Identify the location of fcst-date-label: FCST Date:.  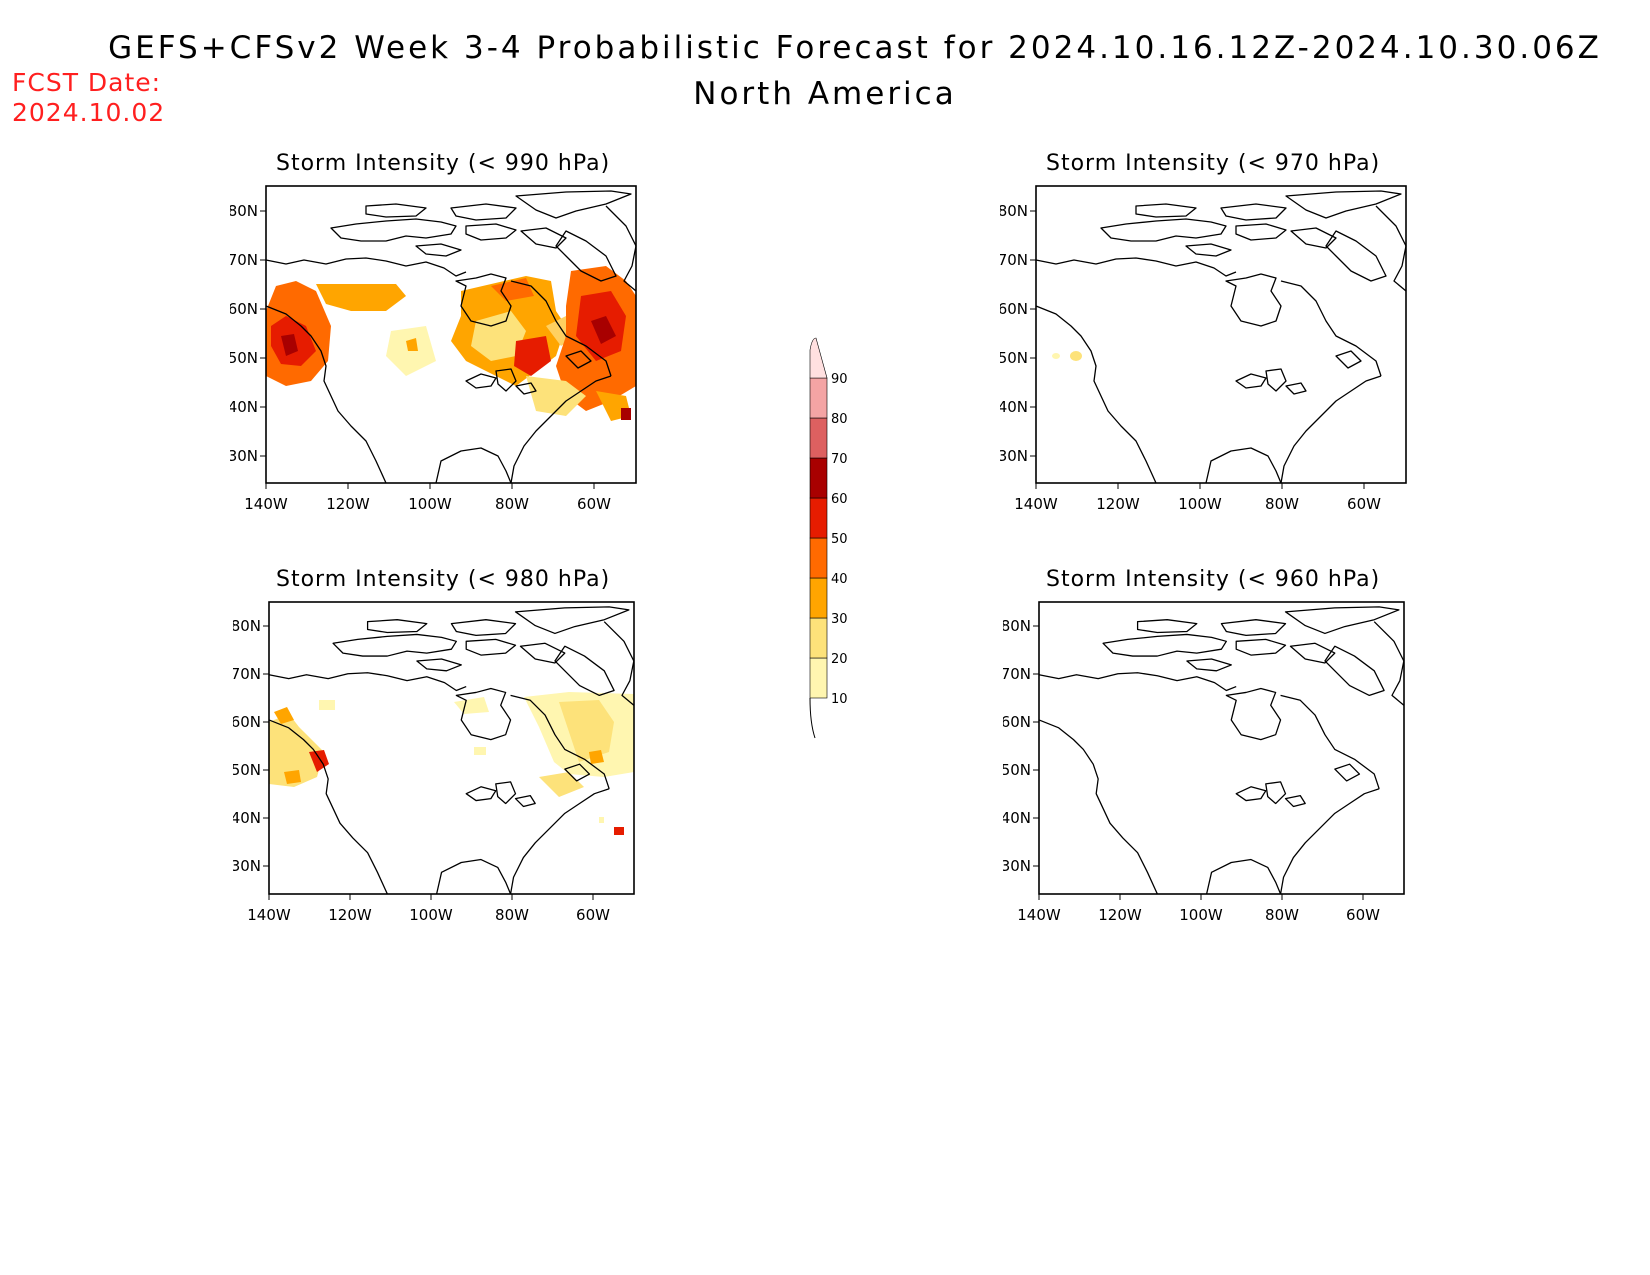
(87, 82).